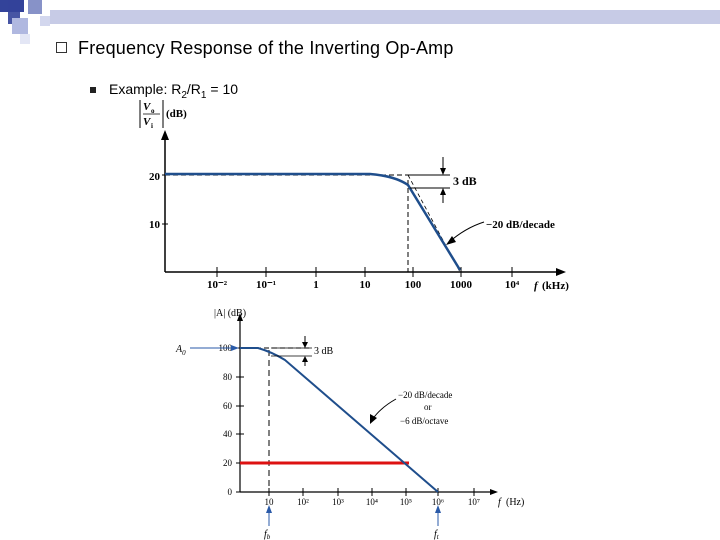  Describe the element at coordinates (266, 285) in the screenshot. I see `chart1-xtick-label: 10⁻¹` at that location.